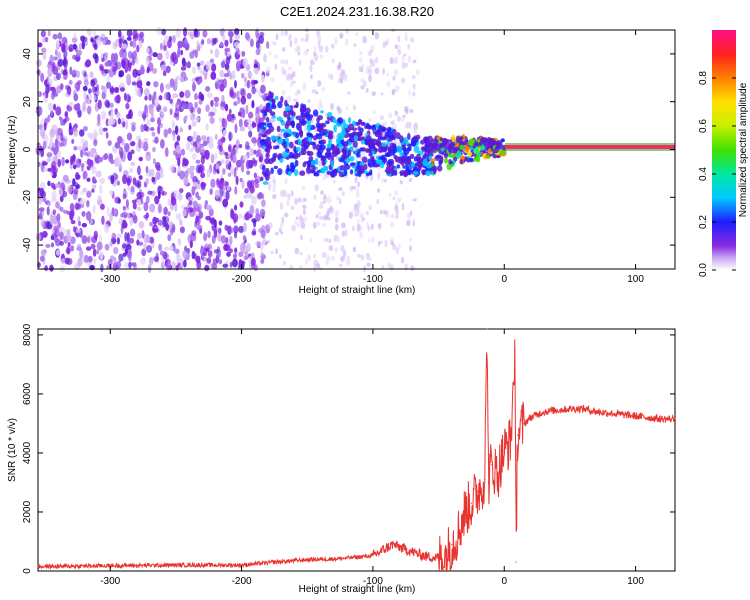 The width and height of the screenshot is (750, 600). Describe the element at coordinates (373, 581) in the screenshot. I see `snr-x-tick-label: -100` at that location.